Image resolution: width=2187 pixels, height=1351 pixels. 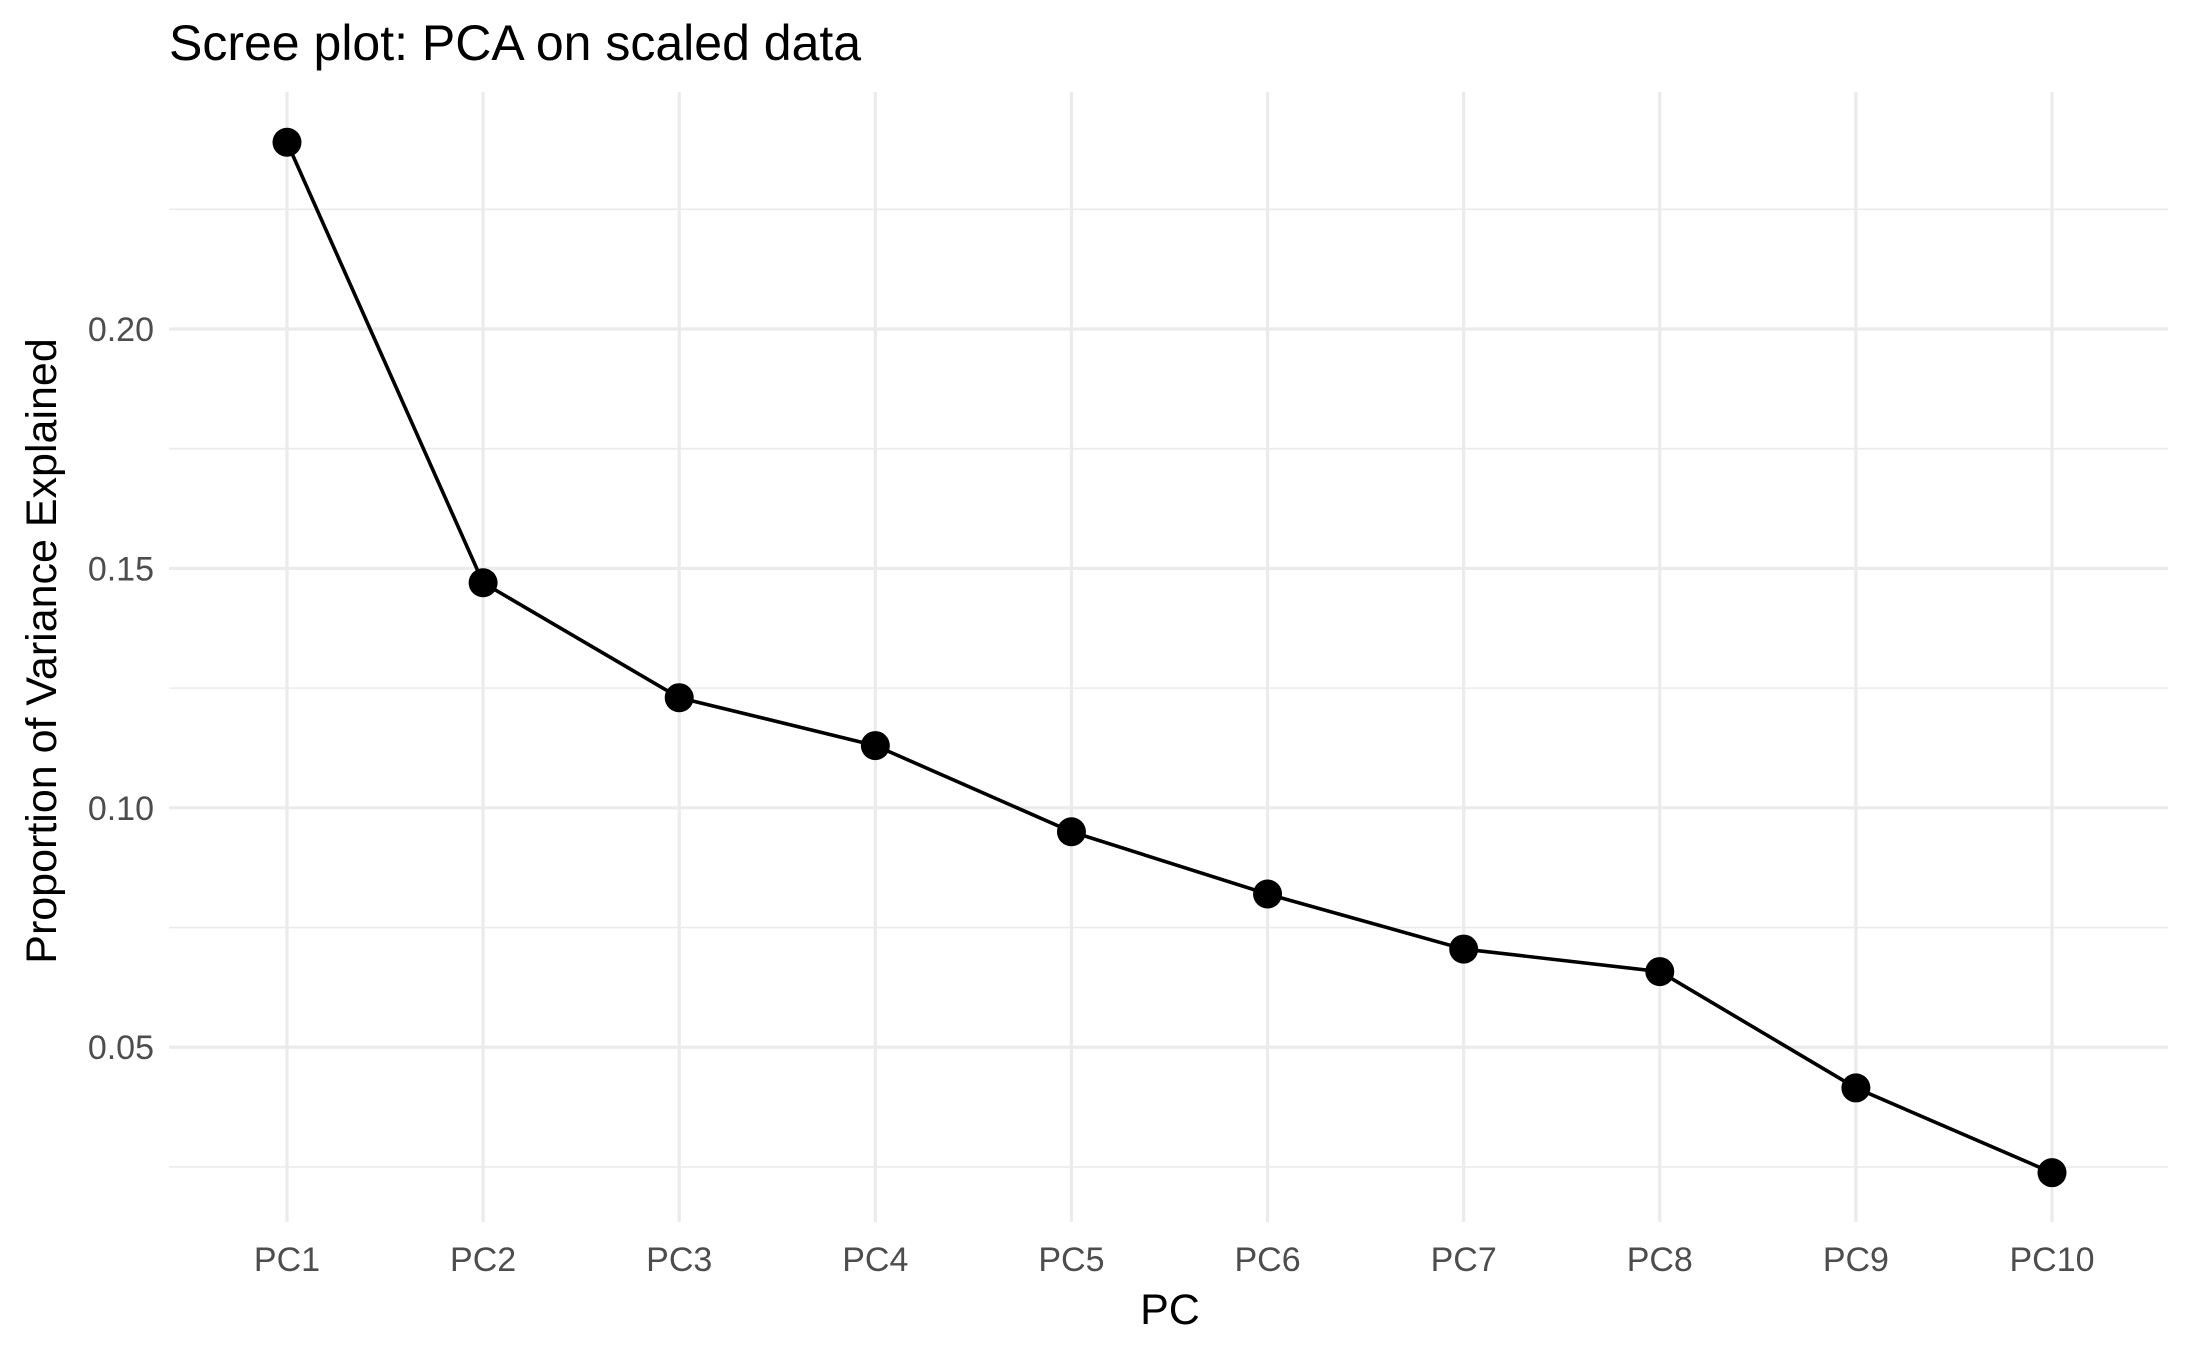 I want to click on x-axis-title: PC, so click(x=1170, y=1310).